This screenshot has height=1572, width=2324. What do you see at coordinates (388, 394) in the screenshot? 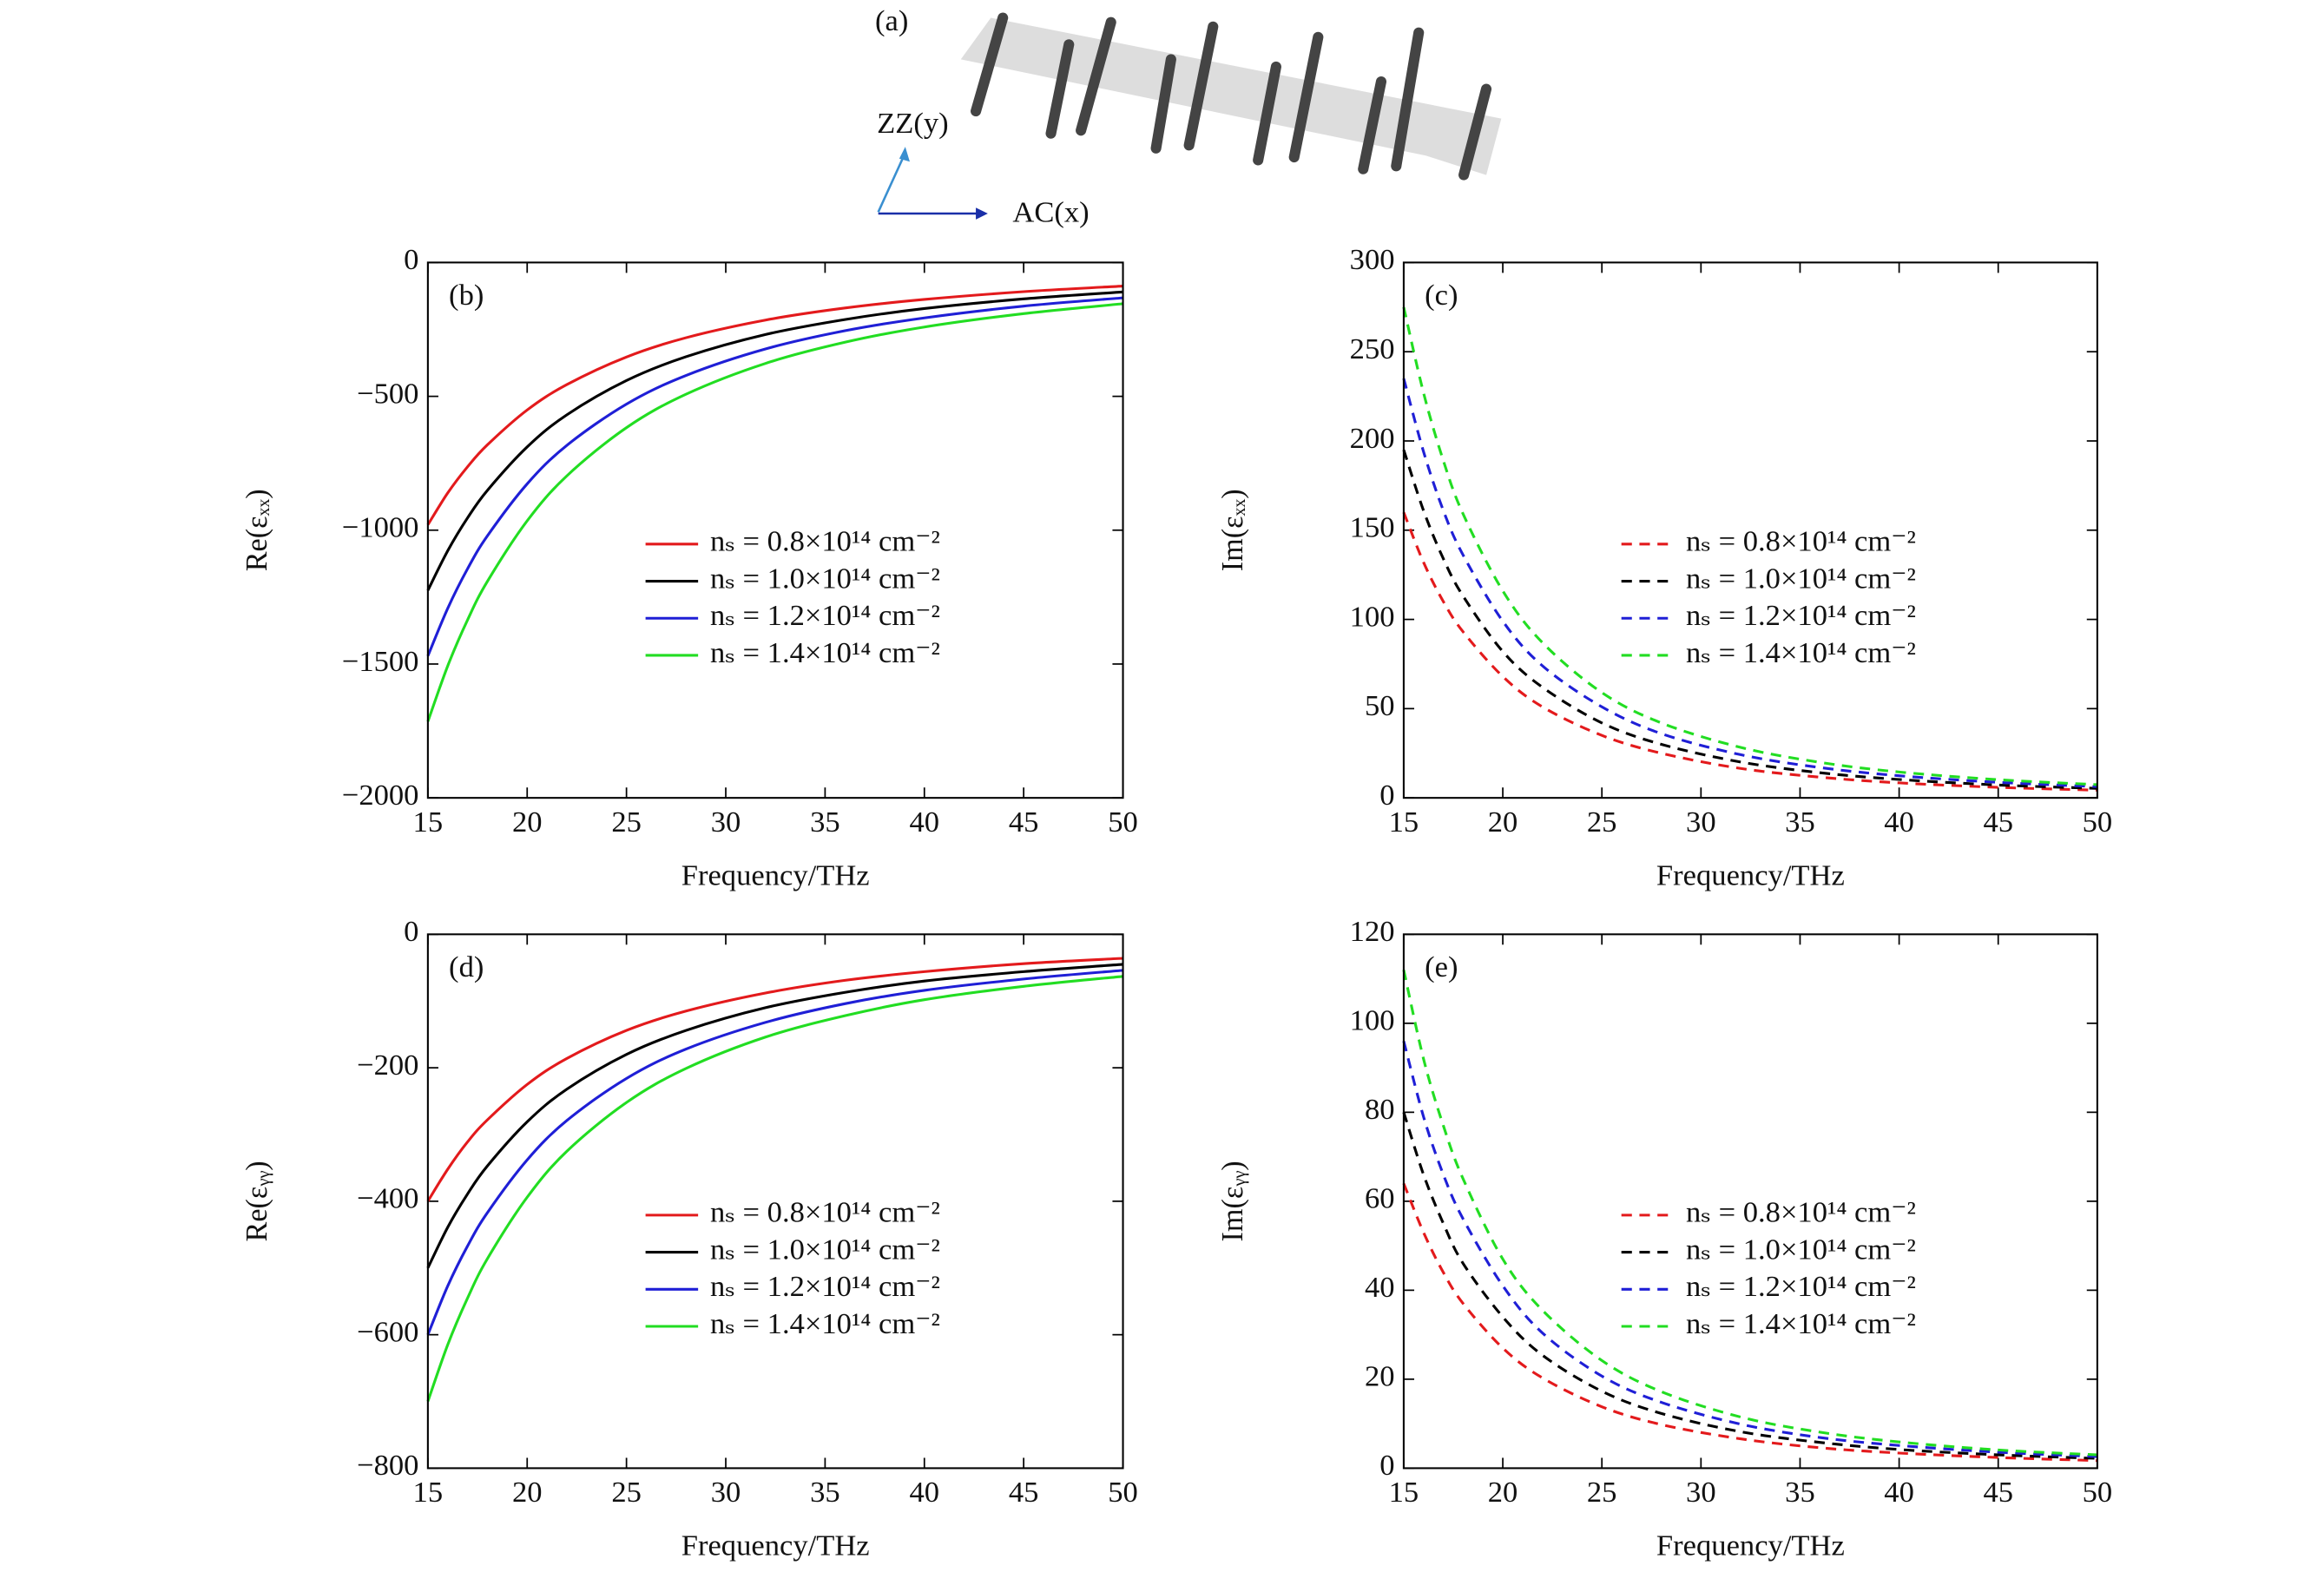
I see `y-tick-label: −500` at bounding box center [388, 394].